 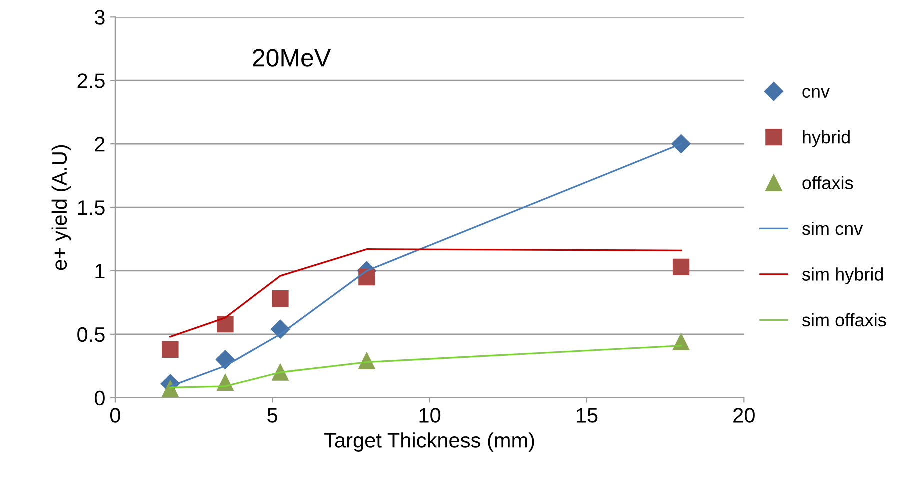 What do you see at coordinates (833, 229) in the screenshot?
I see `legend-label: sim cnv` at bounding box center [833, 229].